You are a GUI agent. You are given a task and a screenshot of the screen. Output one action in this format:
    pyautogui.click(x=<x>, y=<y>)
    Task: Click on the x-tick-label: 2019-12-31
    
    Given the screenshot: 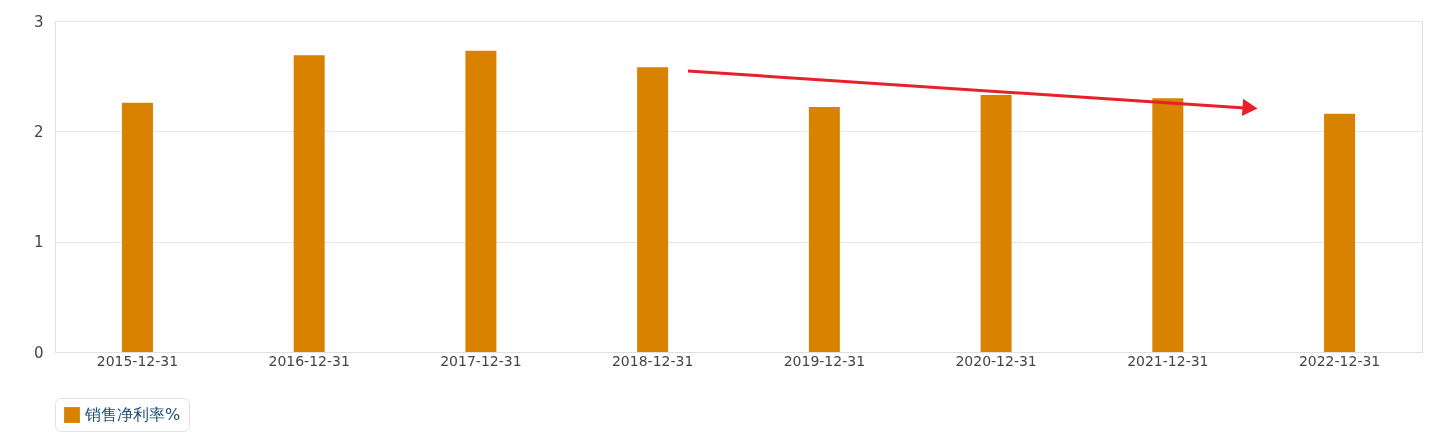 What is the action you would take?
    pyautogui.click(x=824, y=360)
    